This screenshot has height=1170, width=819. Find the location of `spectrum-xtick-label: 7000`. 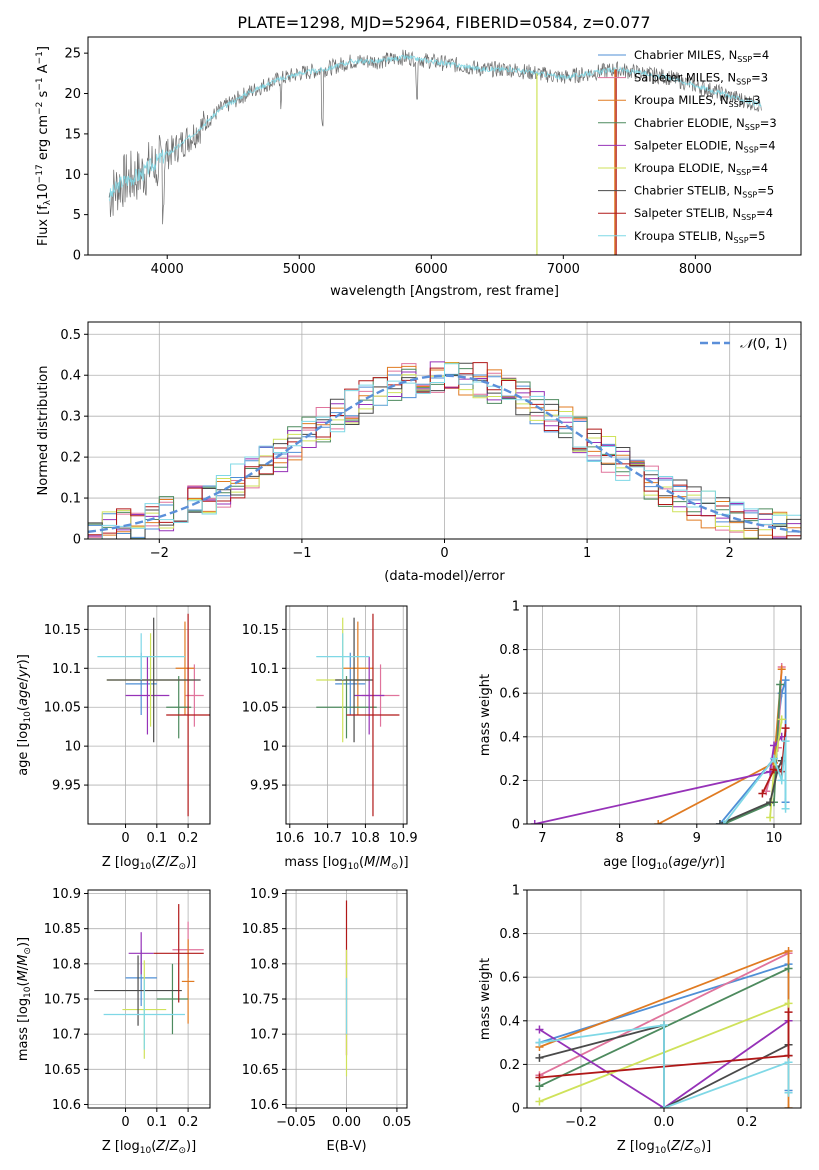

spectrum-xtick-label: 7000 is located at coordinates (563, 269).